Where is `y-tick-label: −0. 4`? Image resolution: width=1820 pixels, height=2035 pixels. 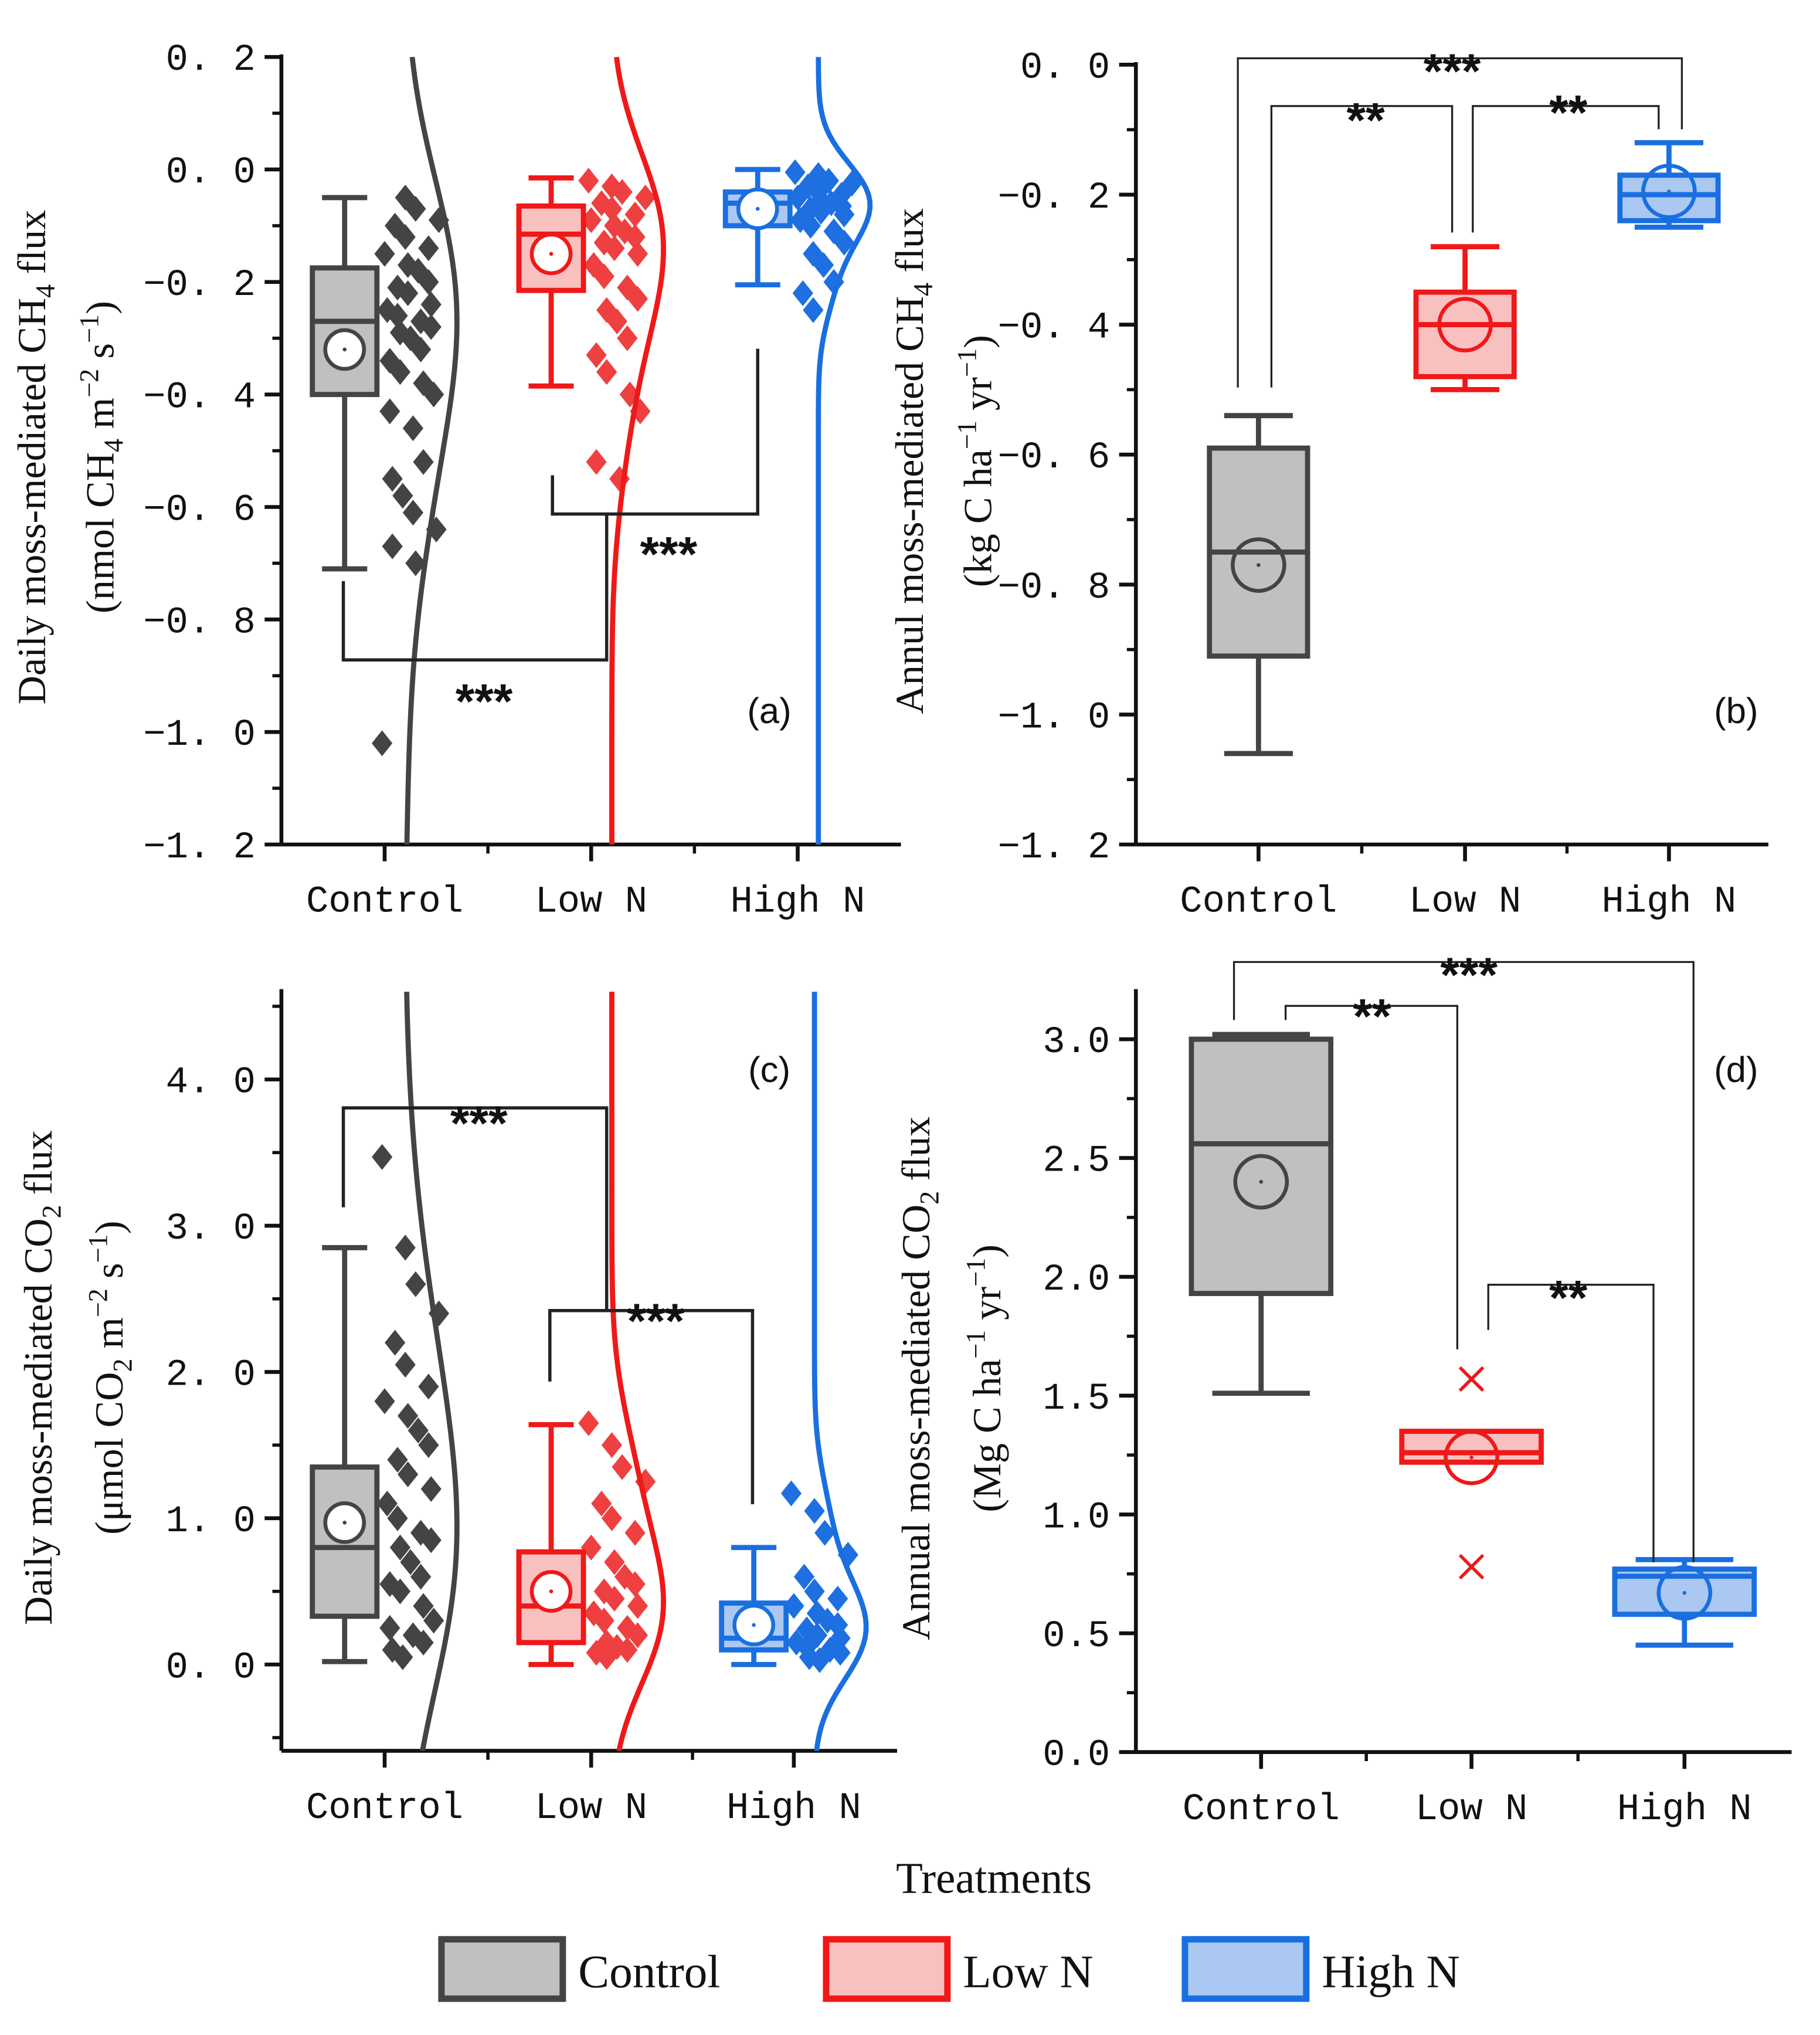
y-tick-label: −0. 4 is located at coordinates (199, 398).